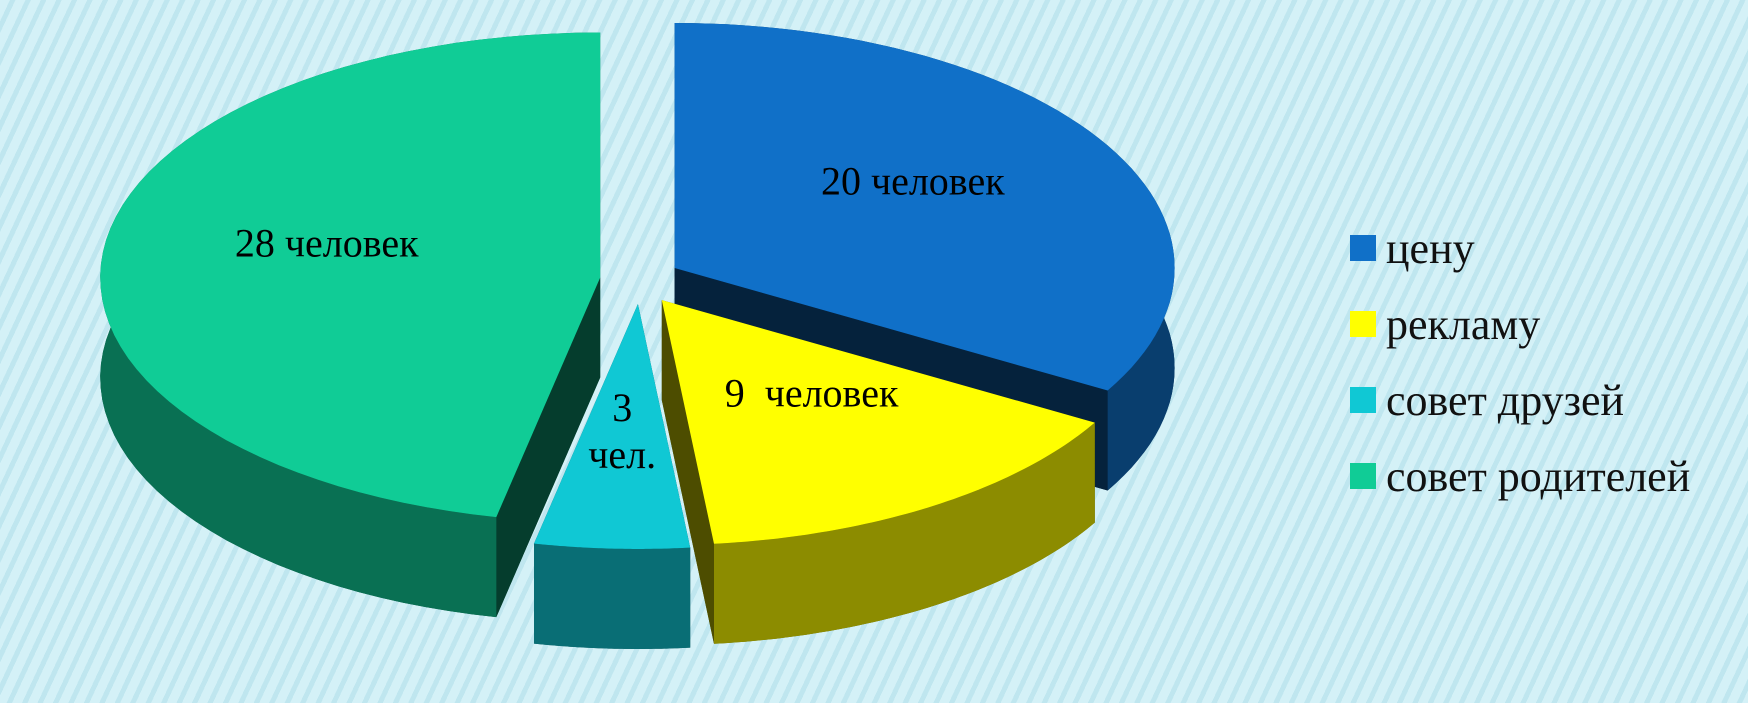  Describe the element at coordinates (326, 243) in the screenshot. I see `data-label: 28 человек` at that location.